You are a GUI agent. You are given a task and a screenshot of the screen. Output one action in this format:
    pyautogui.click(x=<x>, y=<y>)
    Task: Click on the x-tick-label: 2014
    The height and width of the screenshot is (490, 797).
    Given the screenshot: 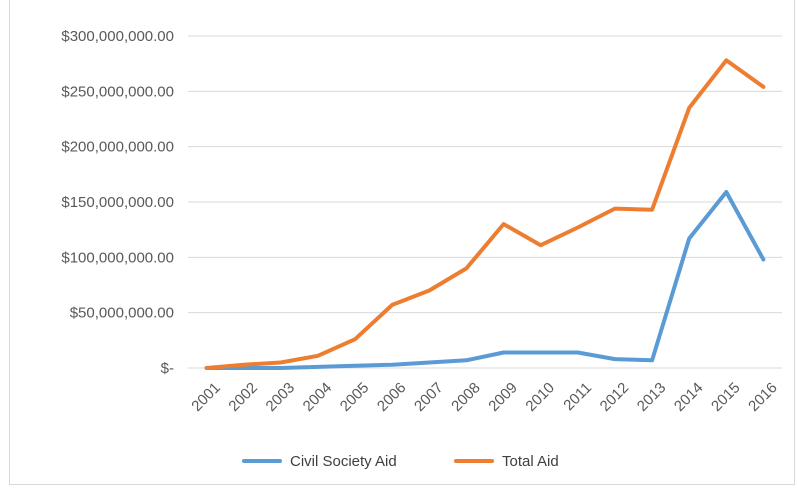 What is the action you would take?
    pyautogui.click(x=689, y=397)
    